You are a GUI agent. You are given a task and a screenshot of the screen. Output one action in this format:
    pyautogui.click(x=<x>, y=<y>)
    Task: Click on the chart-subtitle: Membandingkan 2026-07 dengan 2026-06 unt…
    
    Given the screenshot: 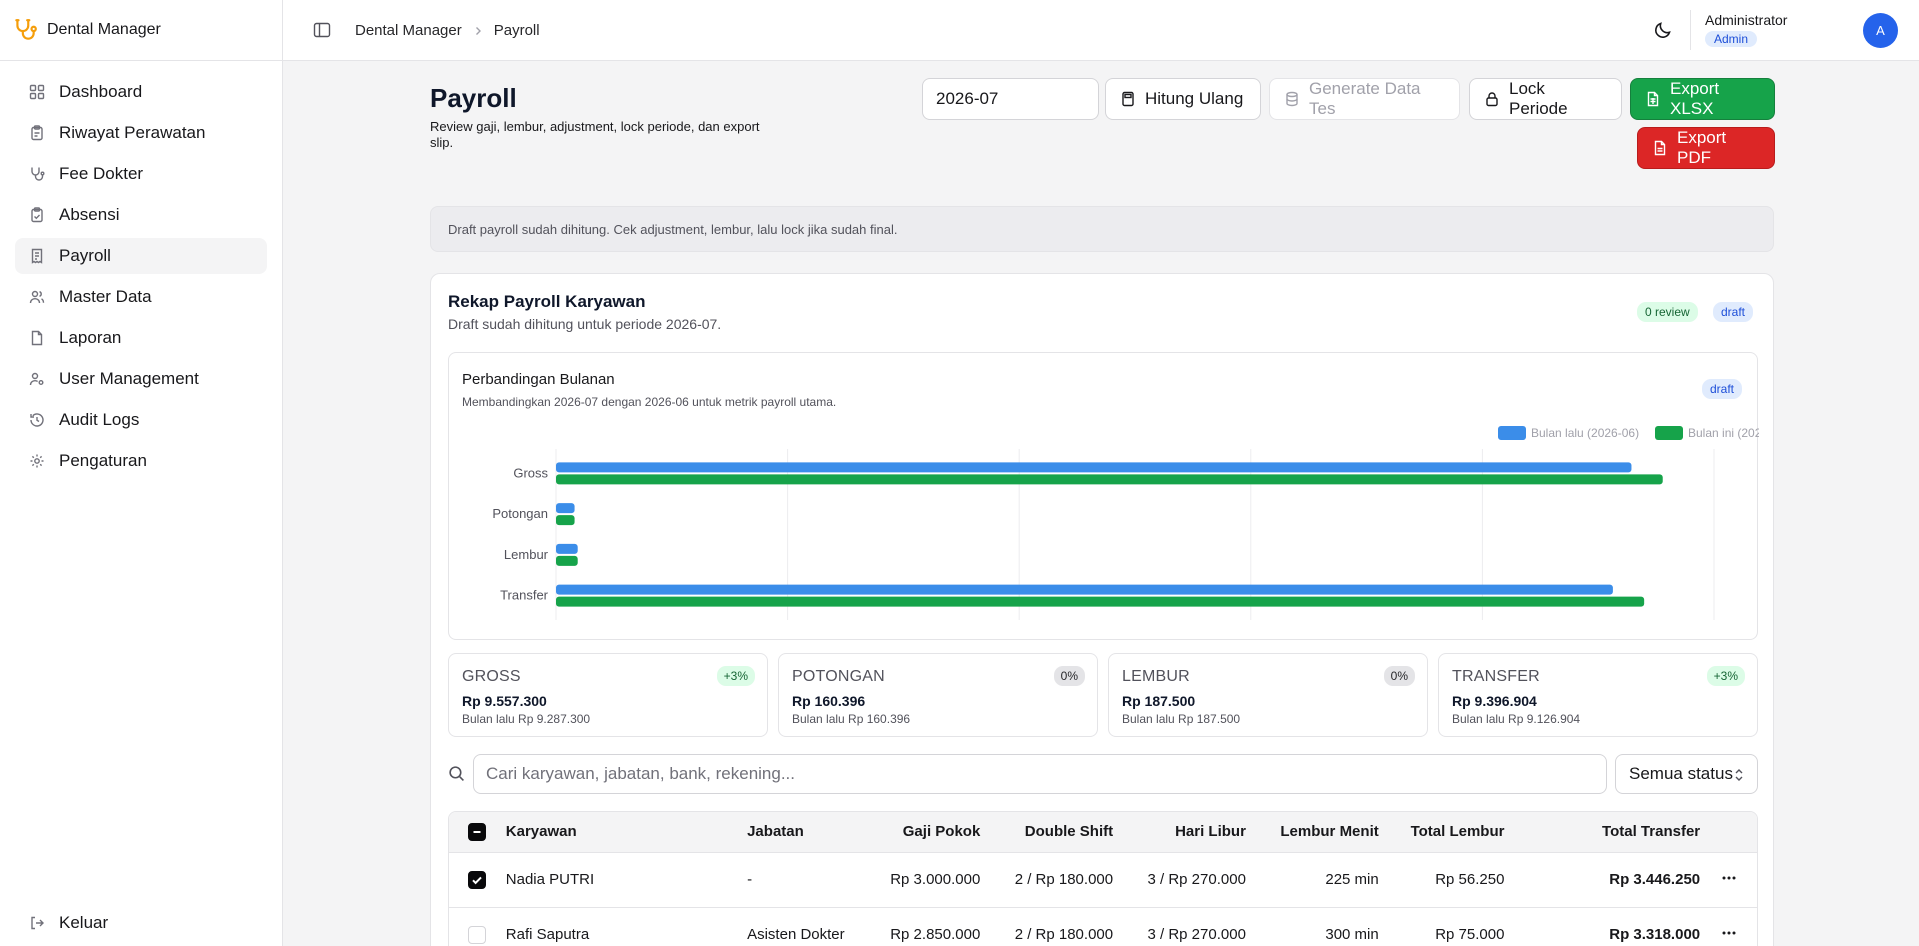 What is the action you would take?
    pyautogui.click(x=649, y=402)
    